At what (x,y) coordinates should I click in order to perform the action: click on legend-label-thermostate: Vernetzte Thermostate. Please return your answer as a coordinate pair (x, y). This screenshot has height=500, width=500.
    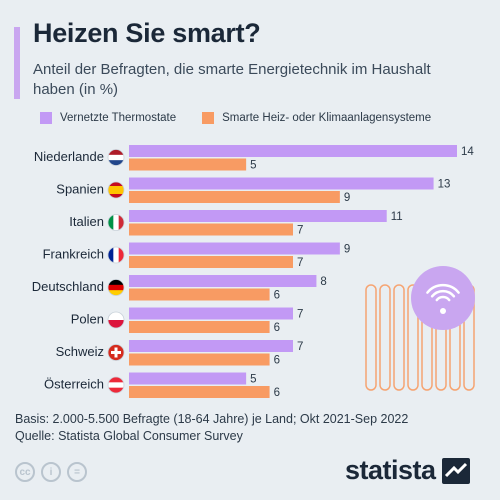
    Looking at the image, I should click on (118, 118).